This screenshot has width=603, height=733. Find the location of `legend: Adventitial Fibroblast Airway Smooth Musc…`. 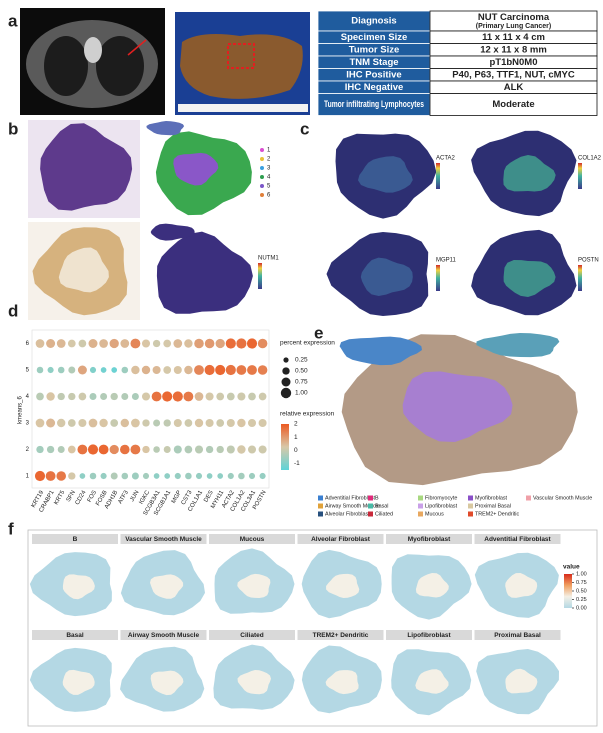

legend: Adventitial Fibroblast Airway Smooth Musc… is located at coordinates (455, 506).